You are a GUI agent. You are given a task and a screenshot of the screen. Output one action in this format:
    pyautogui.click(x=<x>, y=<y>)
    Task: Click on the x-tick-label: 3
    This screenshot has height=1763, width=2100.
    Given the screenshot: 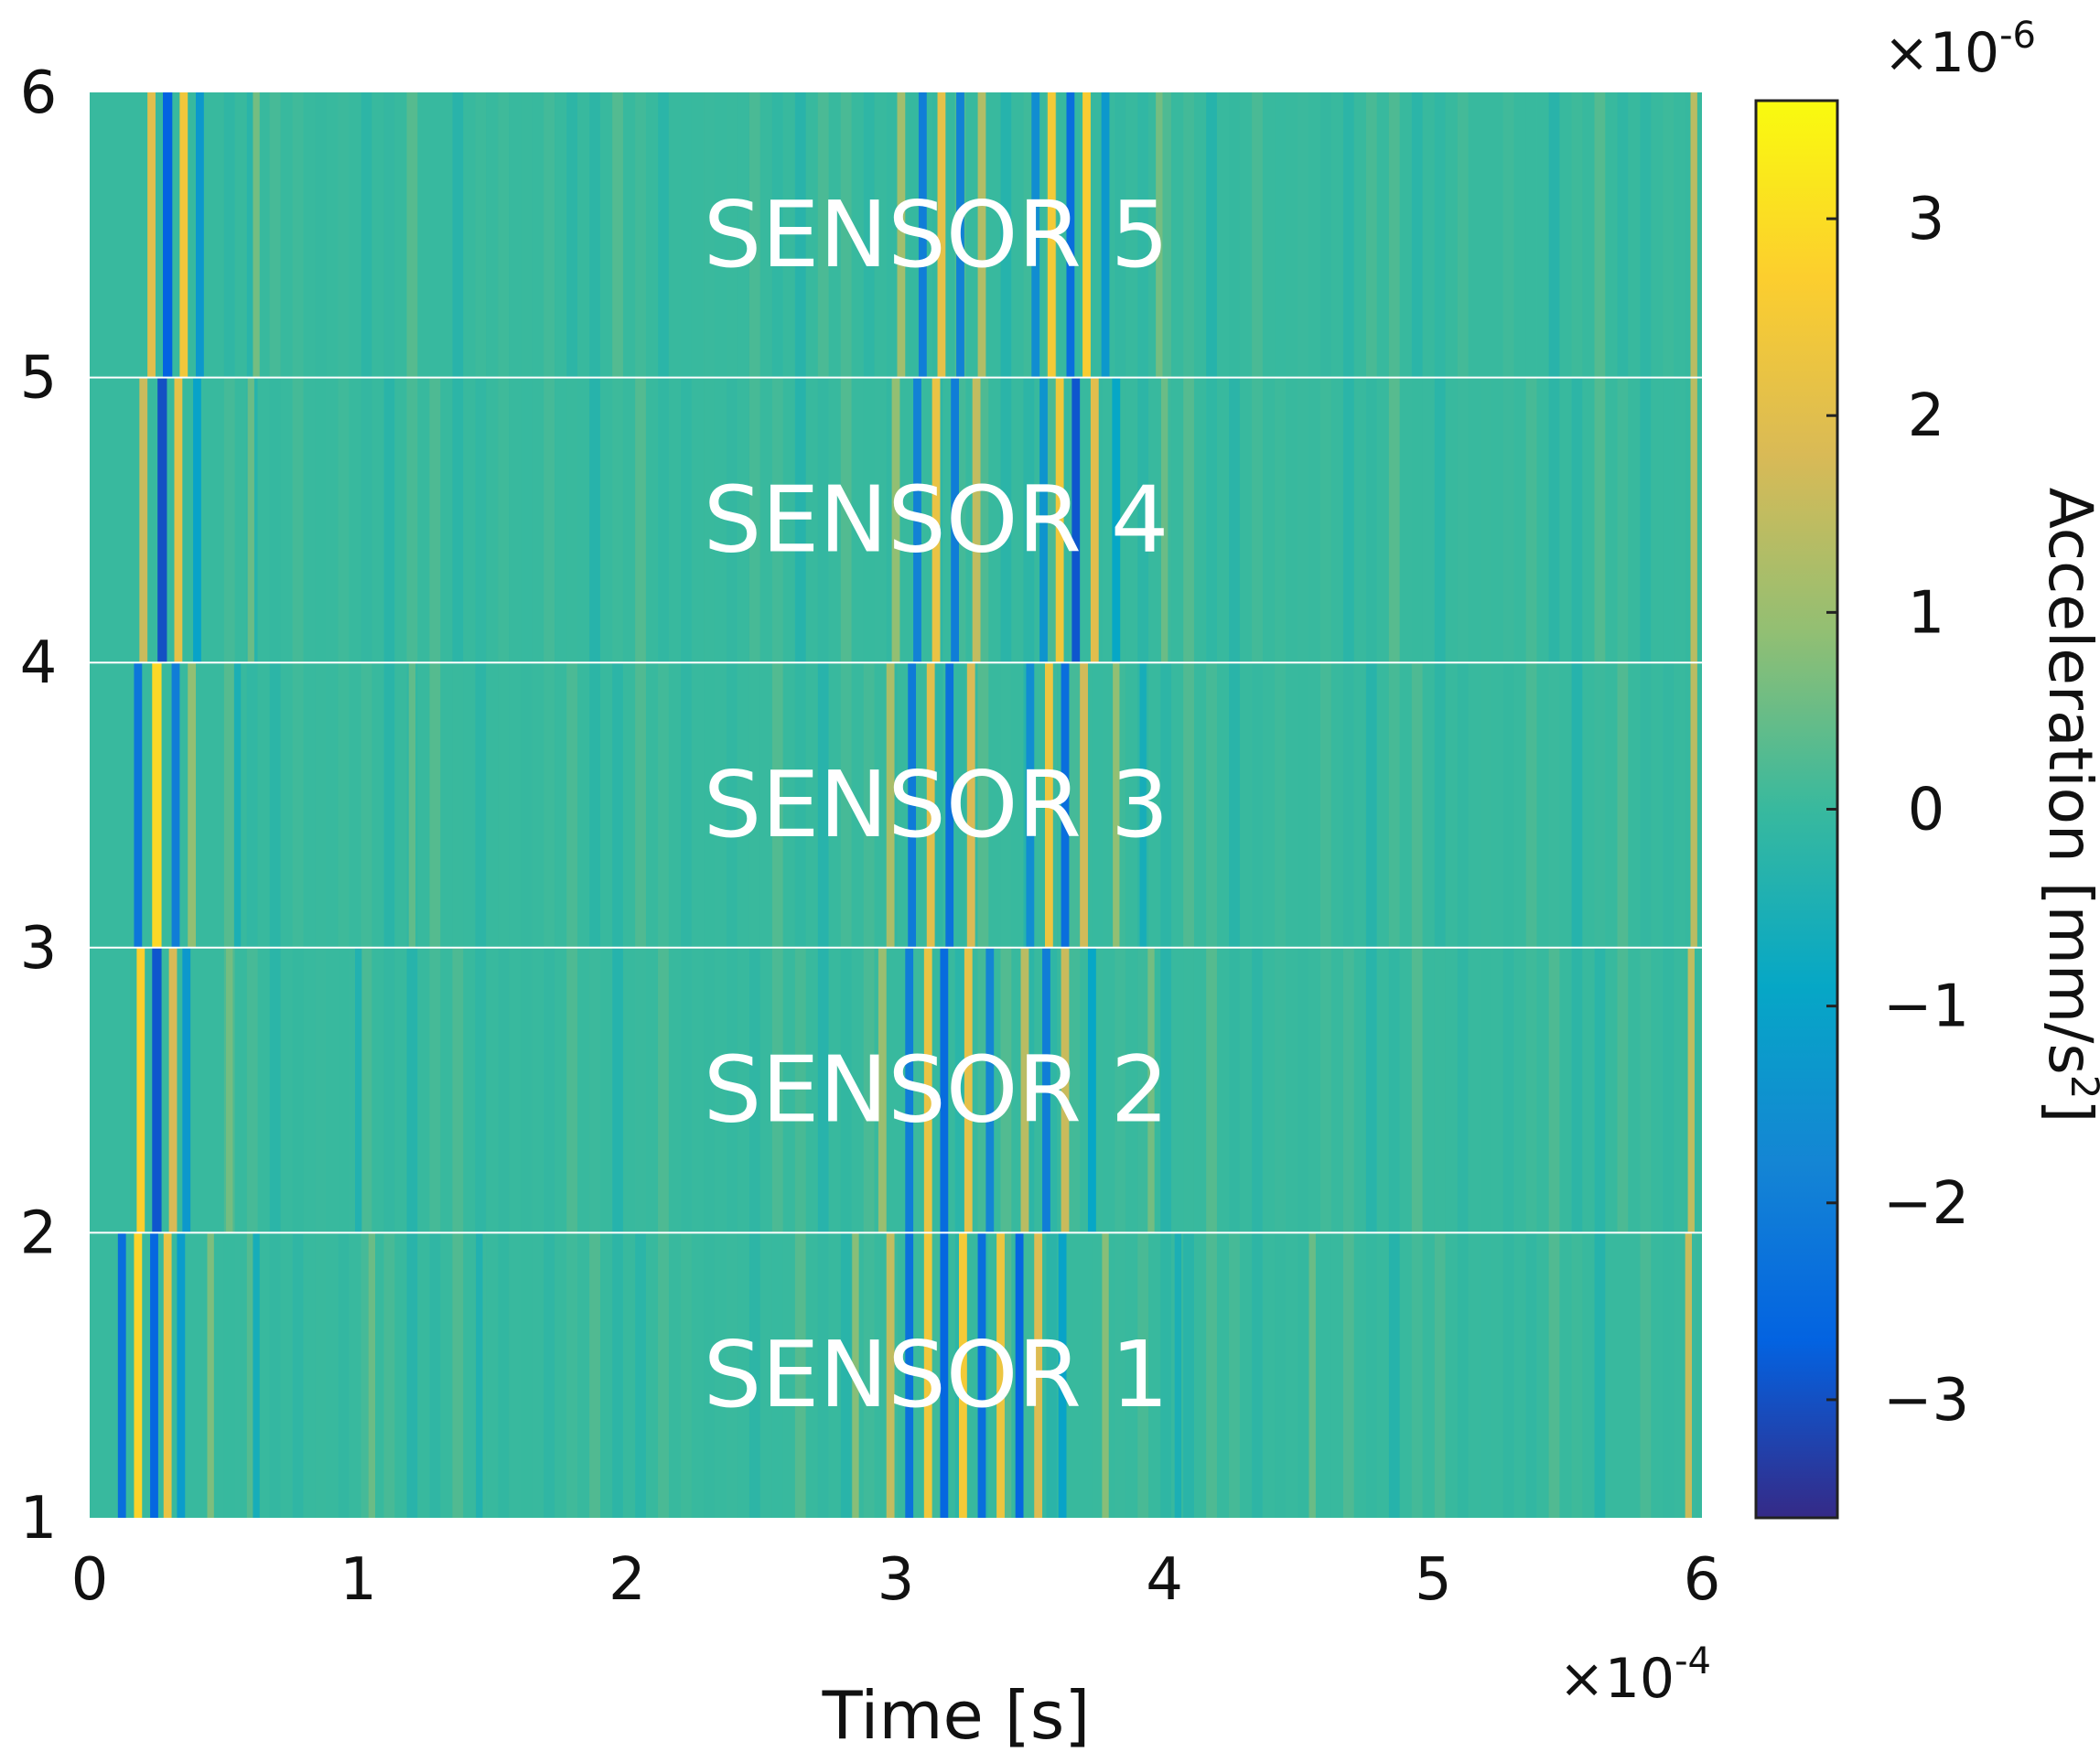 What is the action you would take?
    pyautogui.click(x=896, y=1580)
    